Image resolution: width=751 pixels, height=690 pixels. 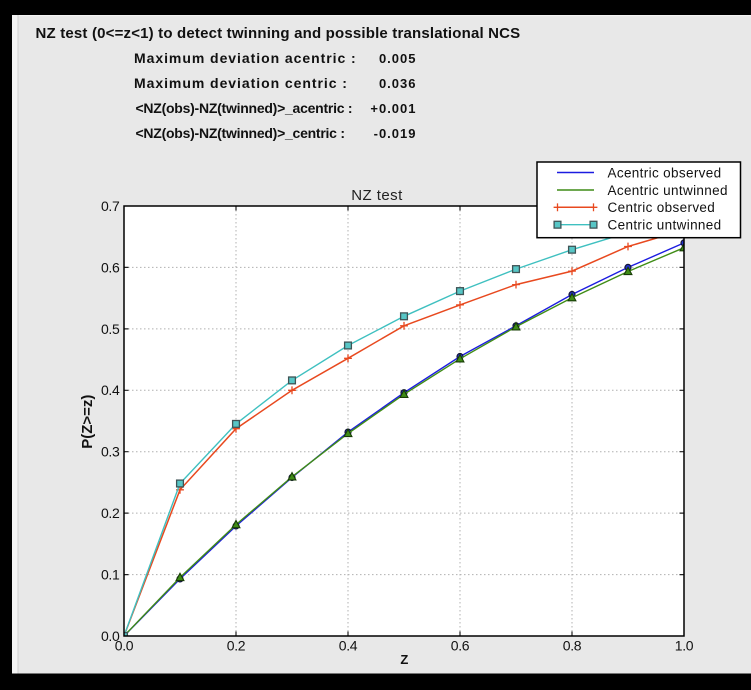 What do you see at coordinates (245, 58) in the screenshot?
I see `svg-text: Maximum deviation acentric :` at bounding box center [245, 58].